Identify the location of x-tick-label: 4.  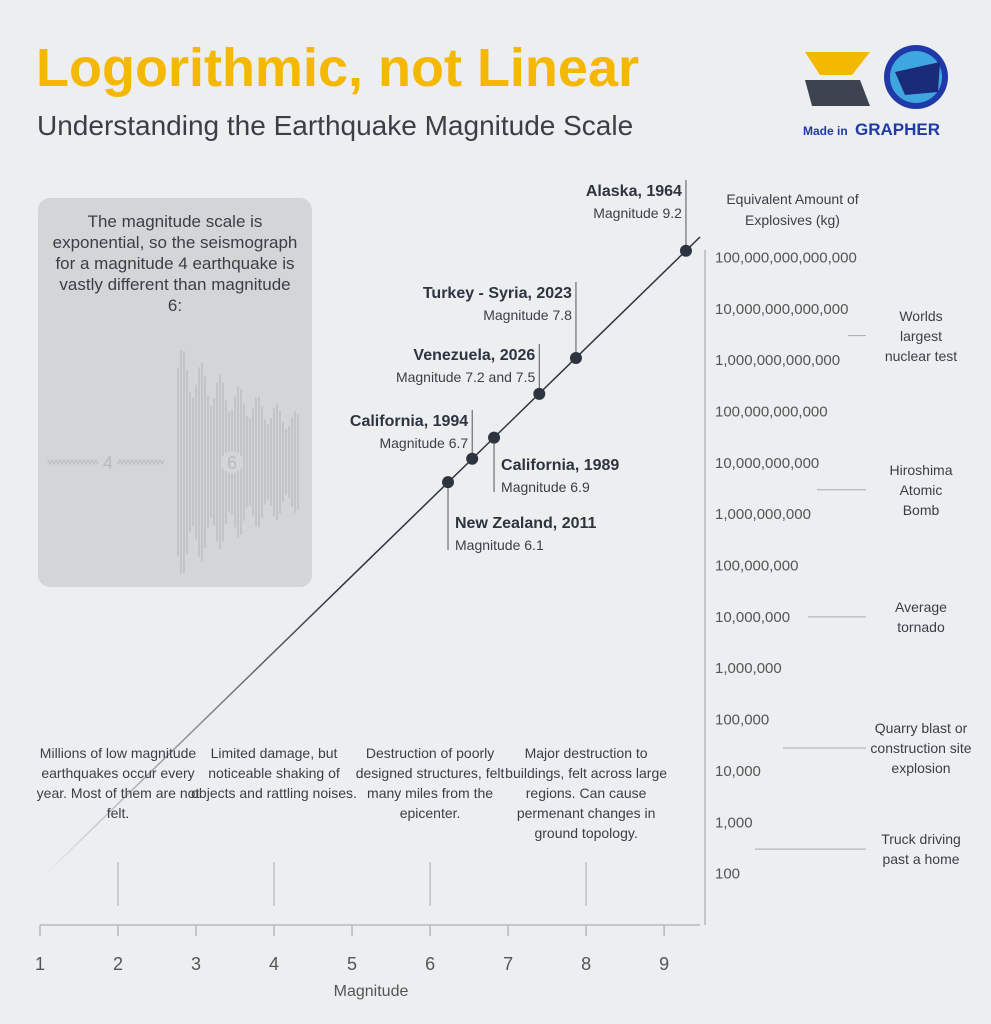
(274, 964).